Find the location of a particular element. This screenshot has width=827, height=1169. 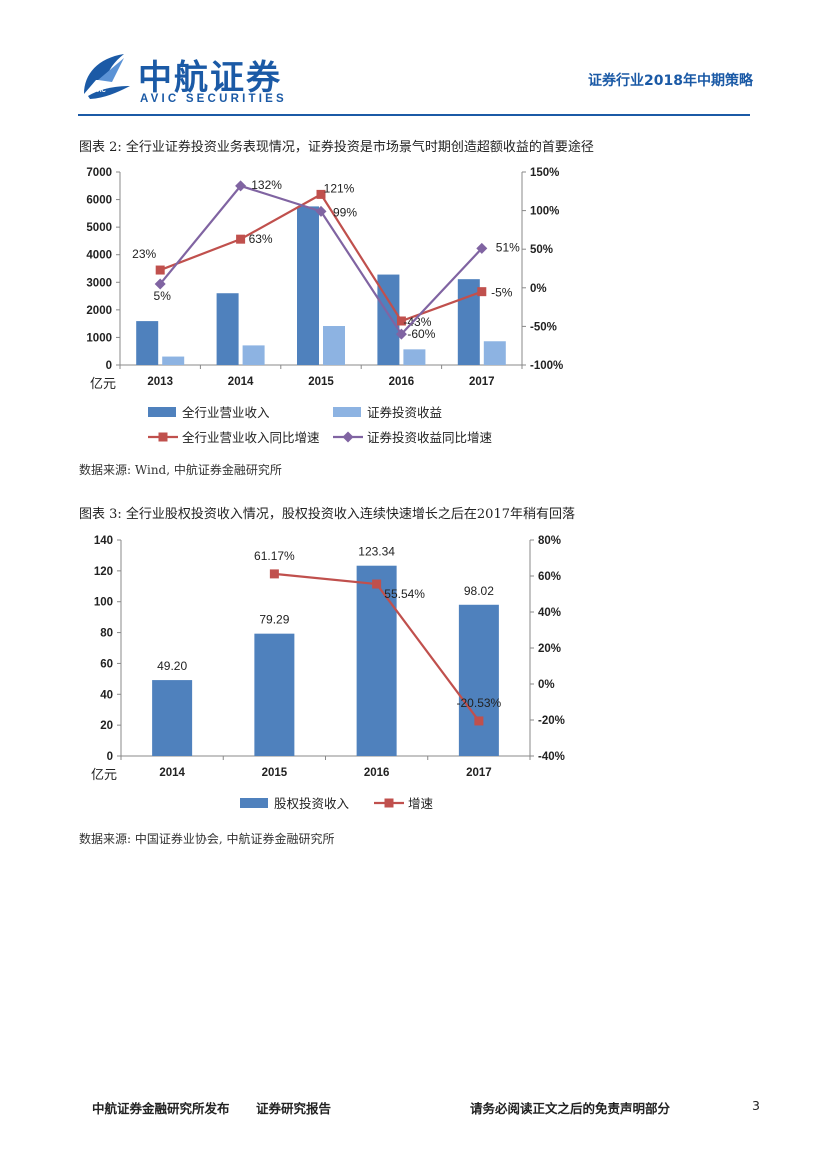

y-left-tick-label: 40 is located at coordinates (106, 695).